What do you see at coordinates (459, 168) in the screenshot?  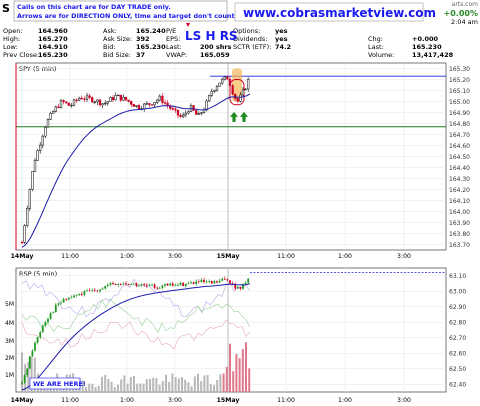 I see `price-tick-label: 164.40` at bounding box center [459, 168].